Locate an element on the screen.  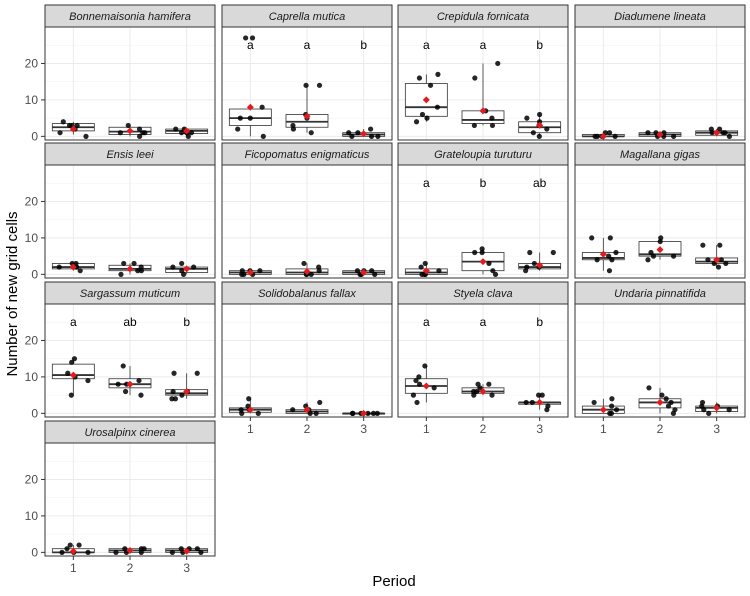
strip-label: Solidobalanus fallax is located at coordinates (307, 294).